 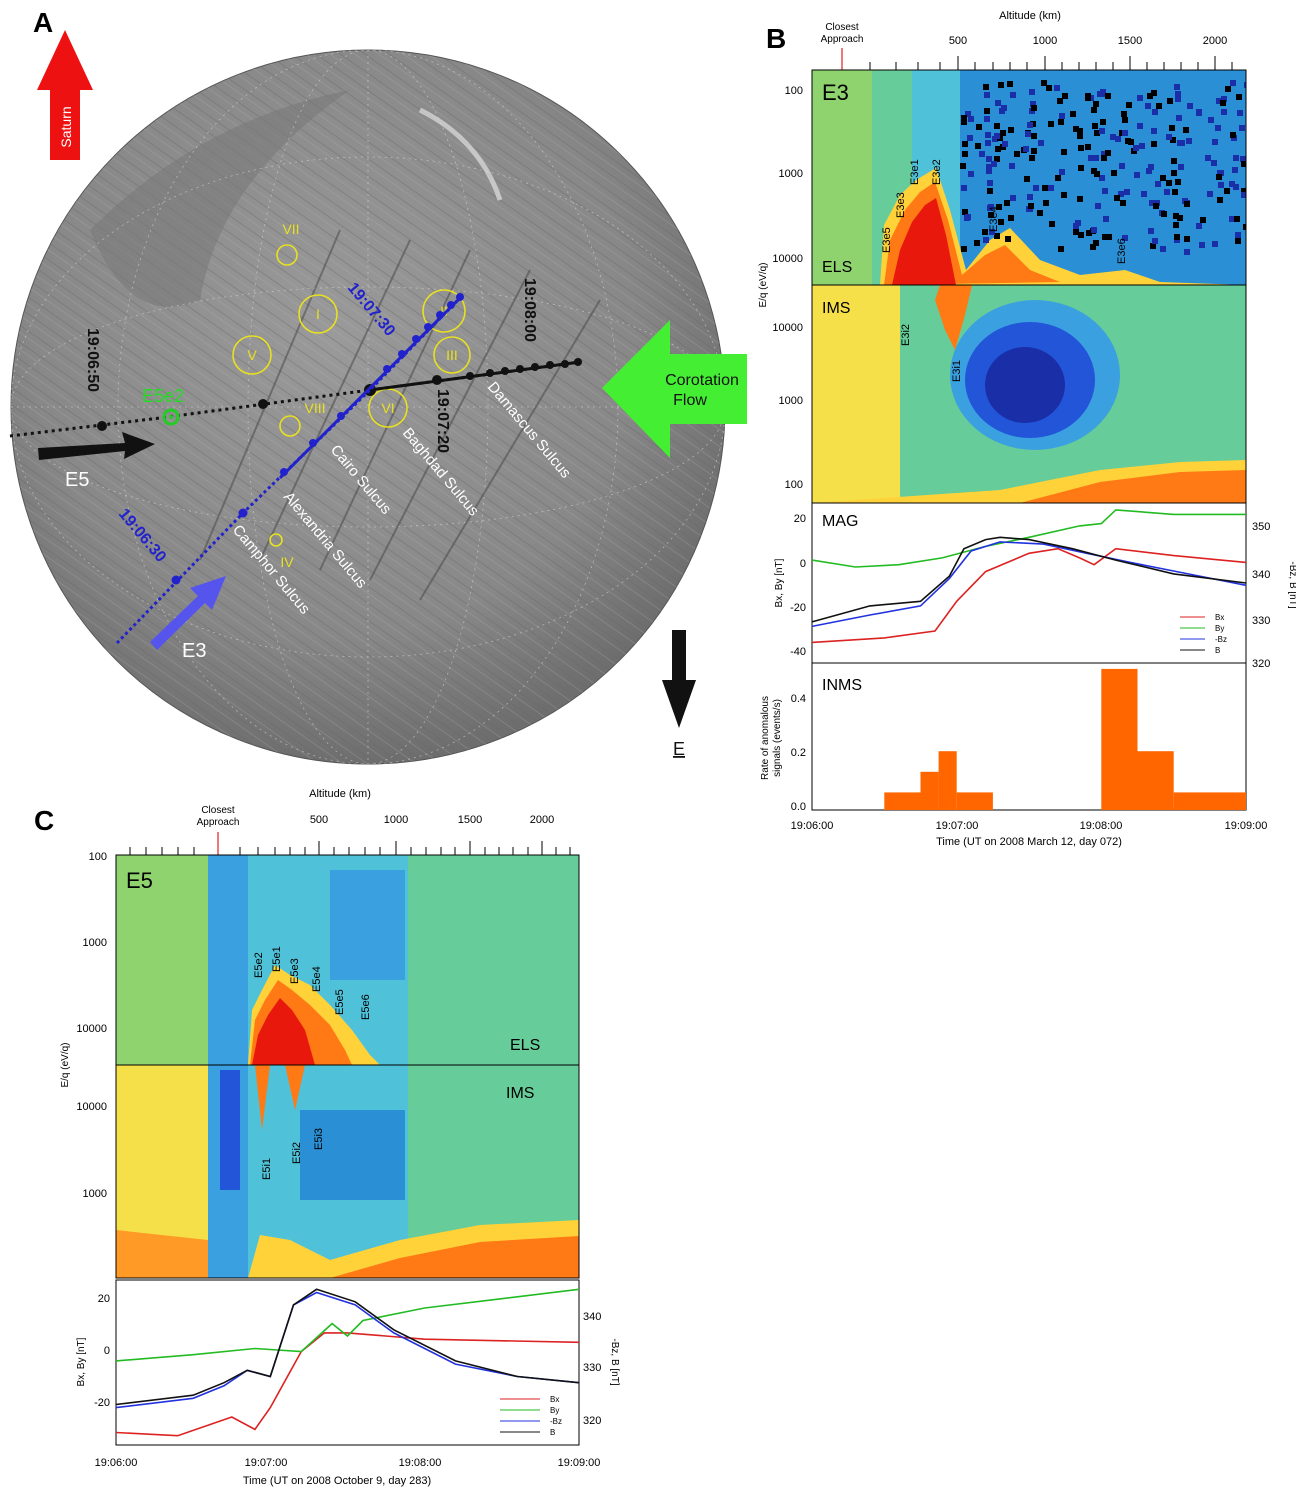 What do you see at coordinates (163, 406) in the screenshot?
I see `e5e2-marker: E5e2` at bounding box center [163, 406].